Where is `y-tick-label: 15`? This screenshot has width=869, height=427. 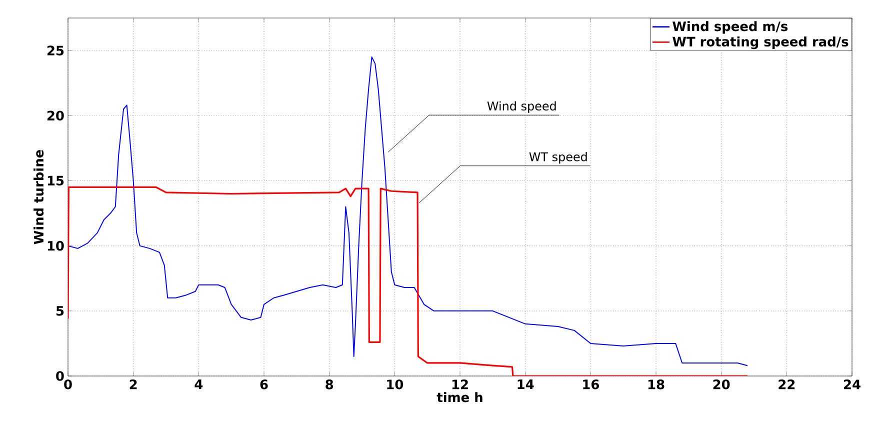
y-tick-label: 15 is located at coordinates (56, 181).